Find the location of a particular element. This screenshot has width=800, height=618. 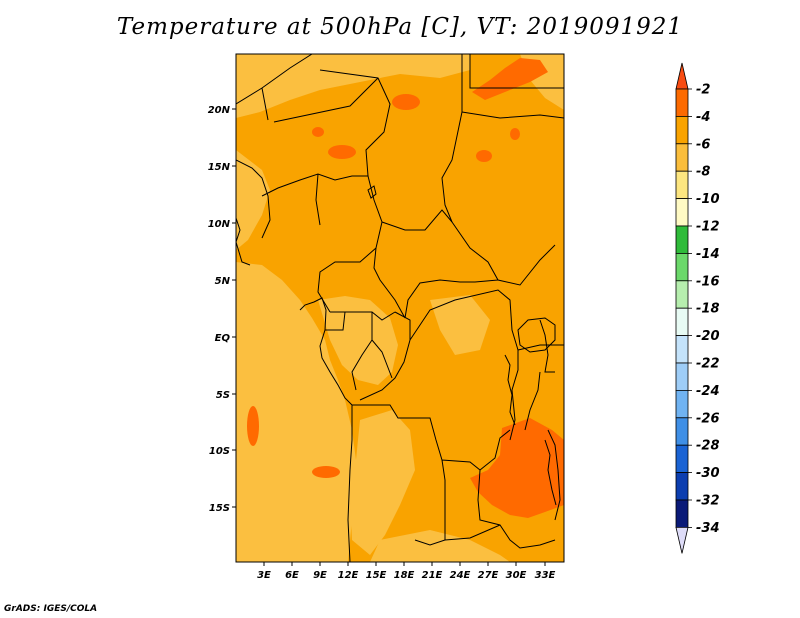

lat-label: 5S is located at coordinates (223, 395).